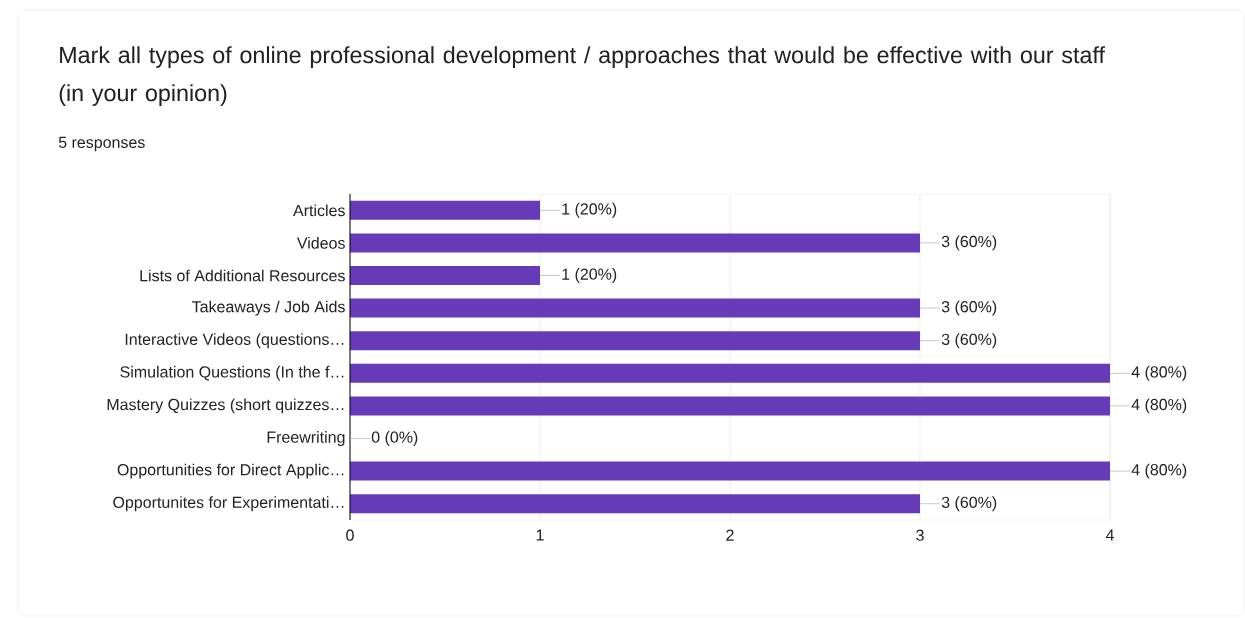  What do you see at coordinates (319, 210) in the screenshot?
I see `y-tick-label: Articles` at bounding box center [319, 210].